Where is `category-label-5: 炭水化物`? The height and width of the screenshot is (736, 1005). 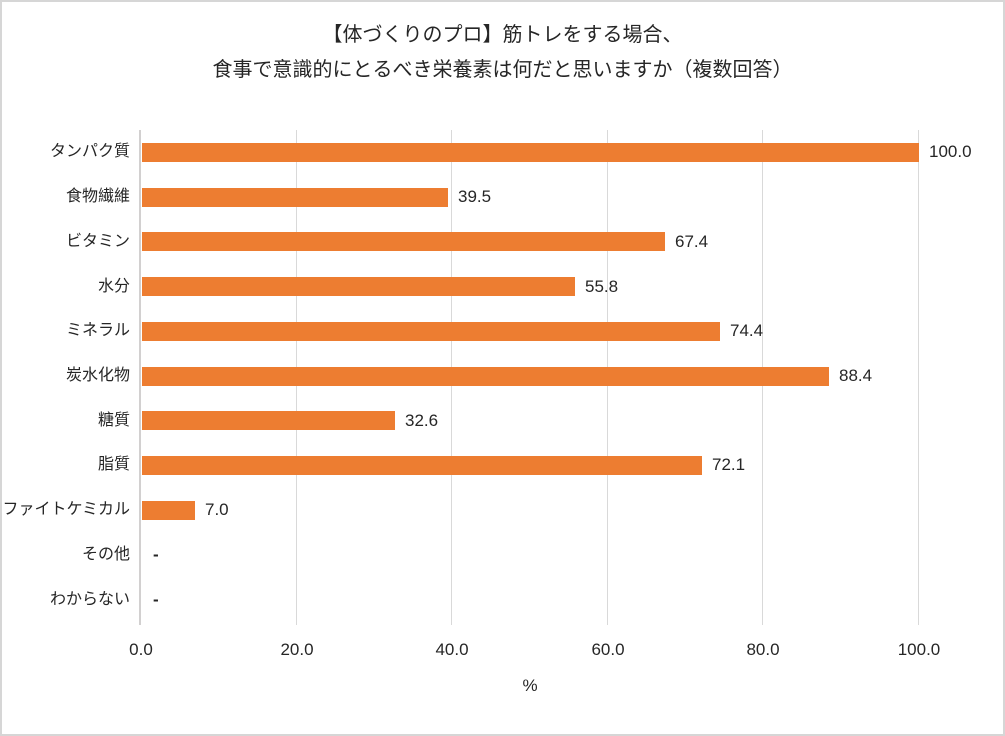
category-label-5: 炭水化物 is located at coordinates (97, 375).